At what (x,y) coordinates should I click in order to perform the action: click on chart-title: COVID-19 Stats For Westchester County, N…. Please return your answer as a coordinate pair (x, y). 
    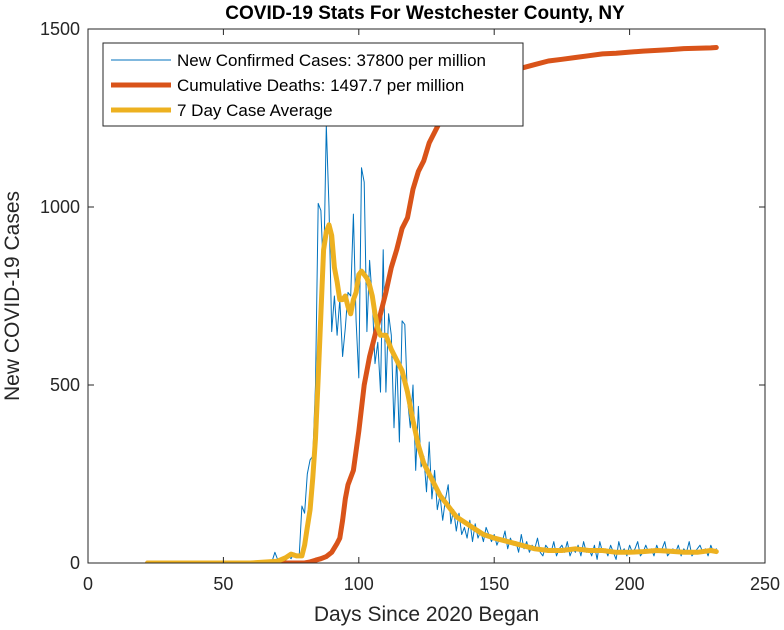
    Looking at the image, I should click on (425, 13).